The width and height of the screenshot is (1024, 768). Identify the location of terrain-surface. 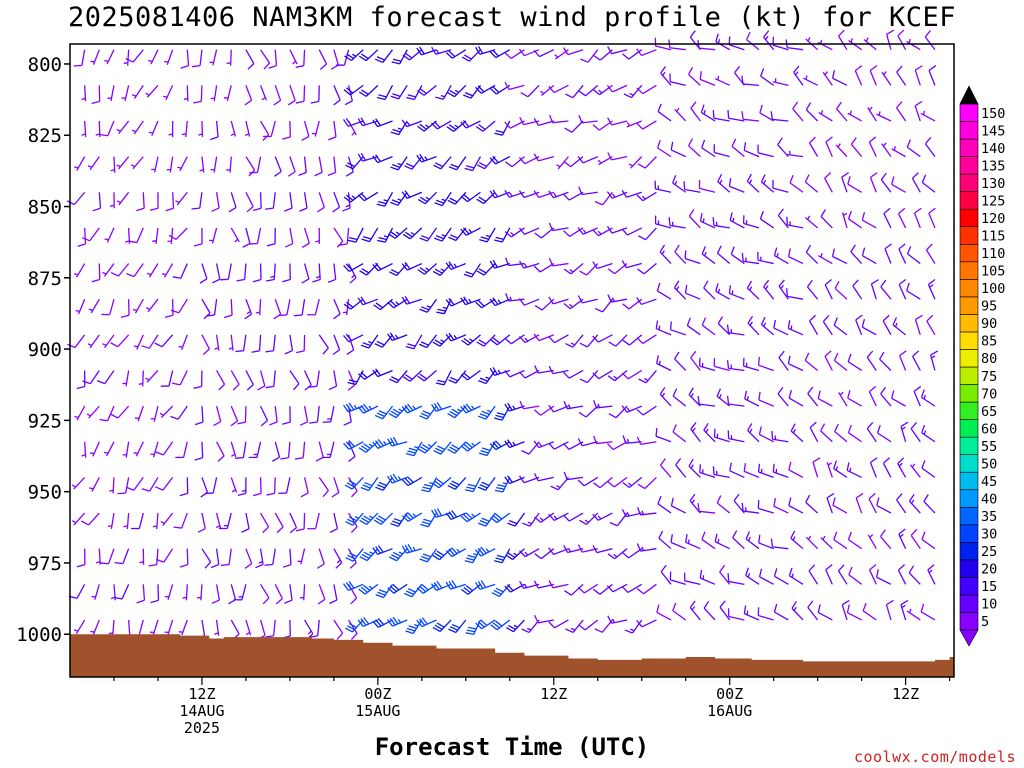
(512, 655).